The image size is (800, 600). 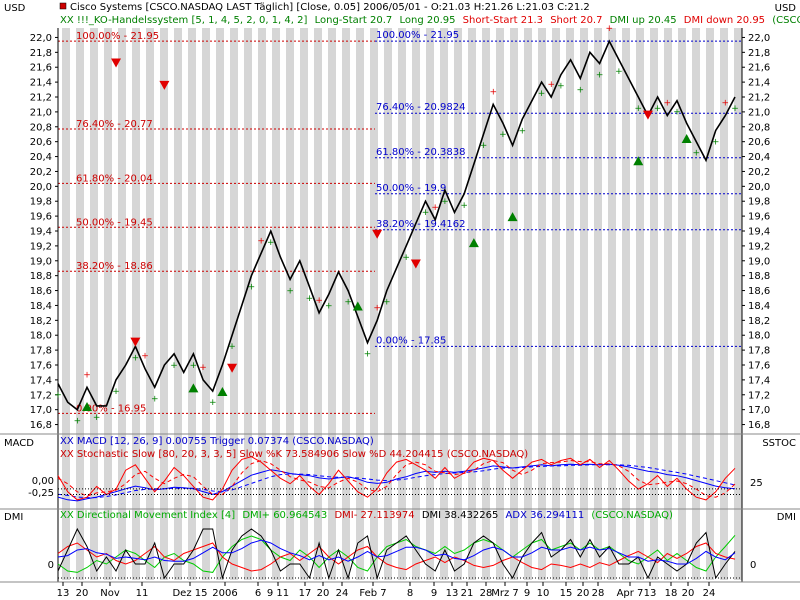 I want to click on y-tick-label-right: 20,4, so click(x=759, y=157).